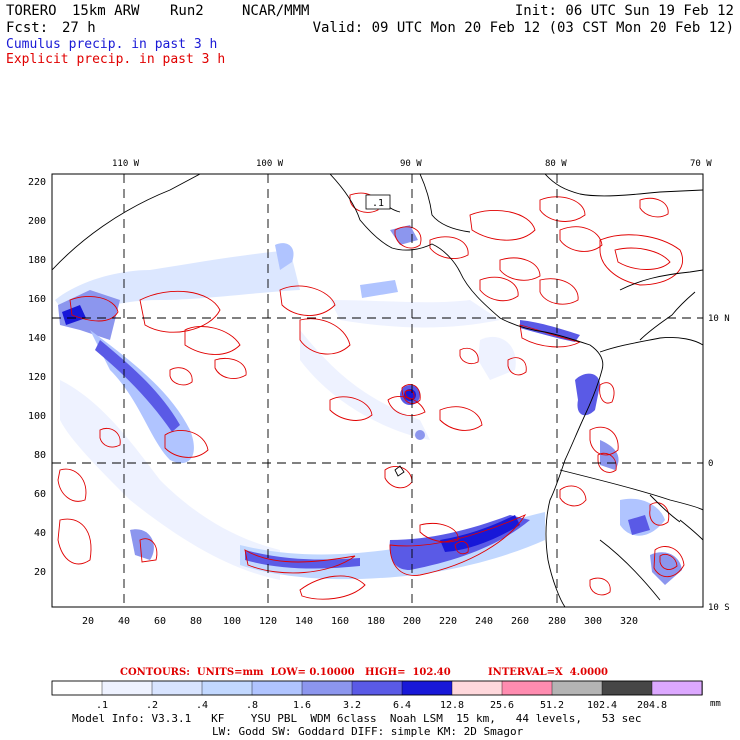  I want to click on latitude-labels: 10 N 0 10 S, so click(719, 463).